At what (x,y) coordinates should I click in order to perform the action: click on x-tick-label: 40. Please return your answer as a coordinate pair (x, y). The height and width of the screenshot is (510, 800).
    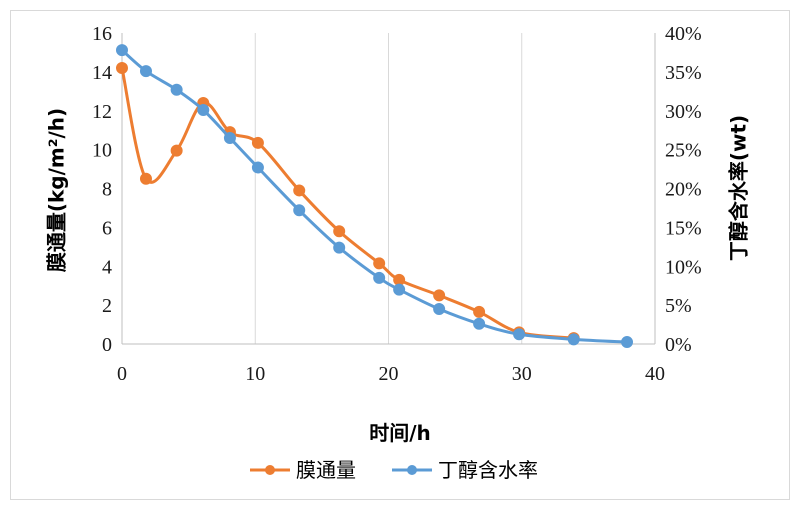
    Looking at the image, I should click on (655, 374).